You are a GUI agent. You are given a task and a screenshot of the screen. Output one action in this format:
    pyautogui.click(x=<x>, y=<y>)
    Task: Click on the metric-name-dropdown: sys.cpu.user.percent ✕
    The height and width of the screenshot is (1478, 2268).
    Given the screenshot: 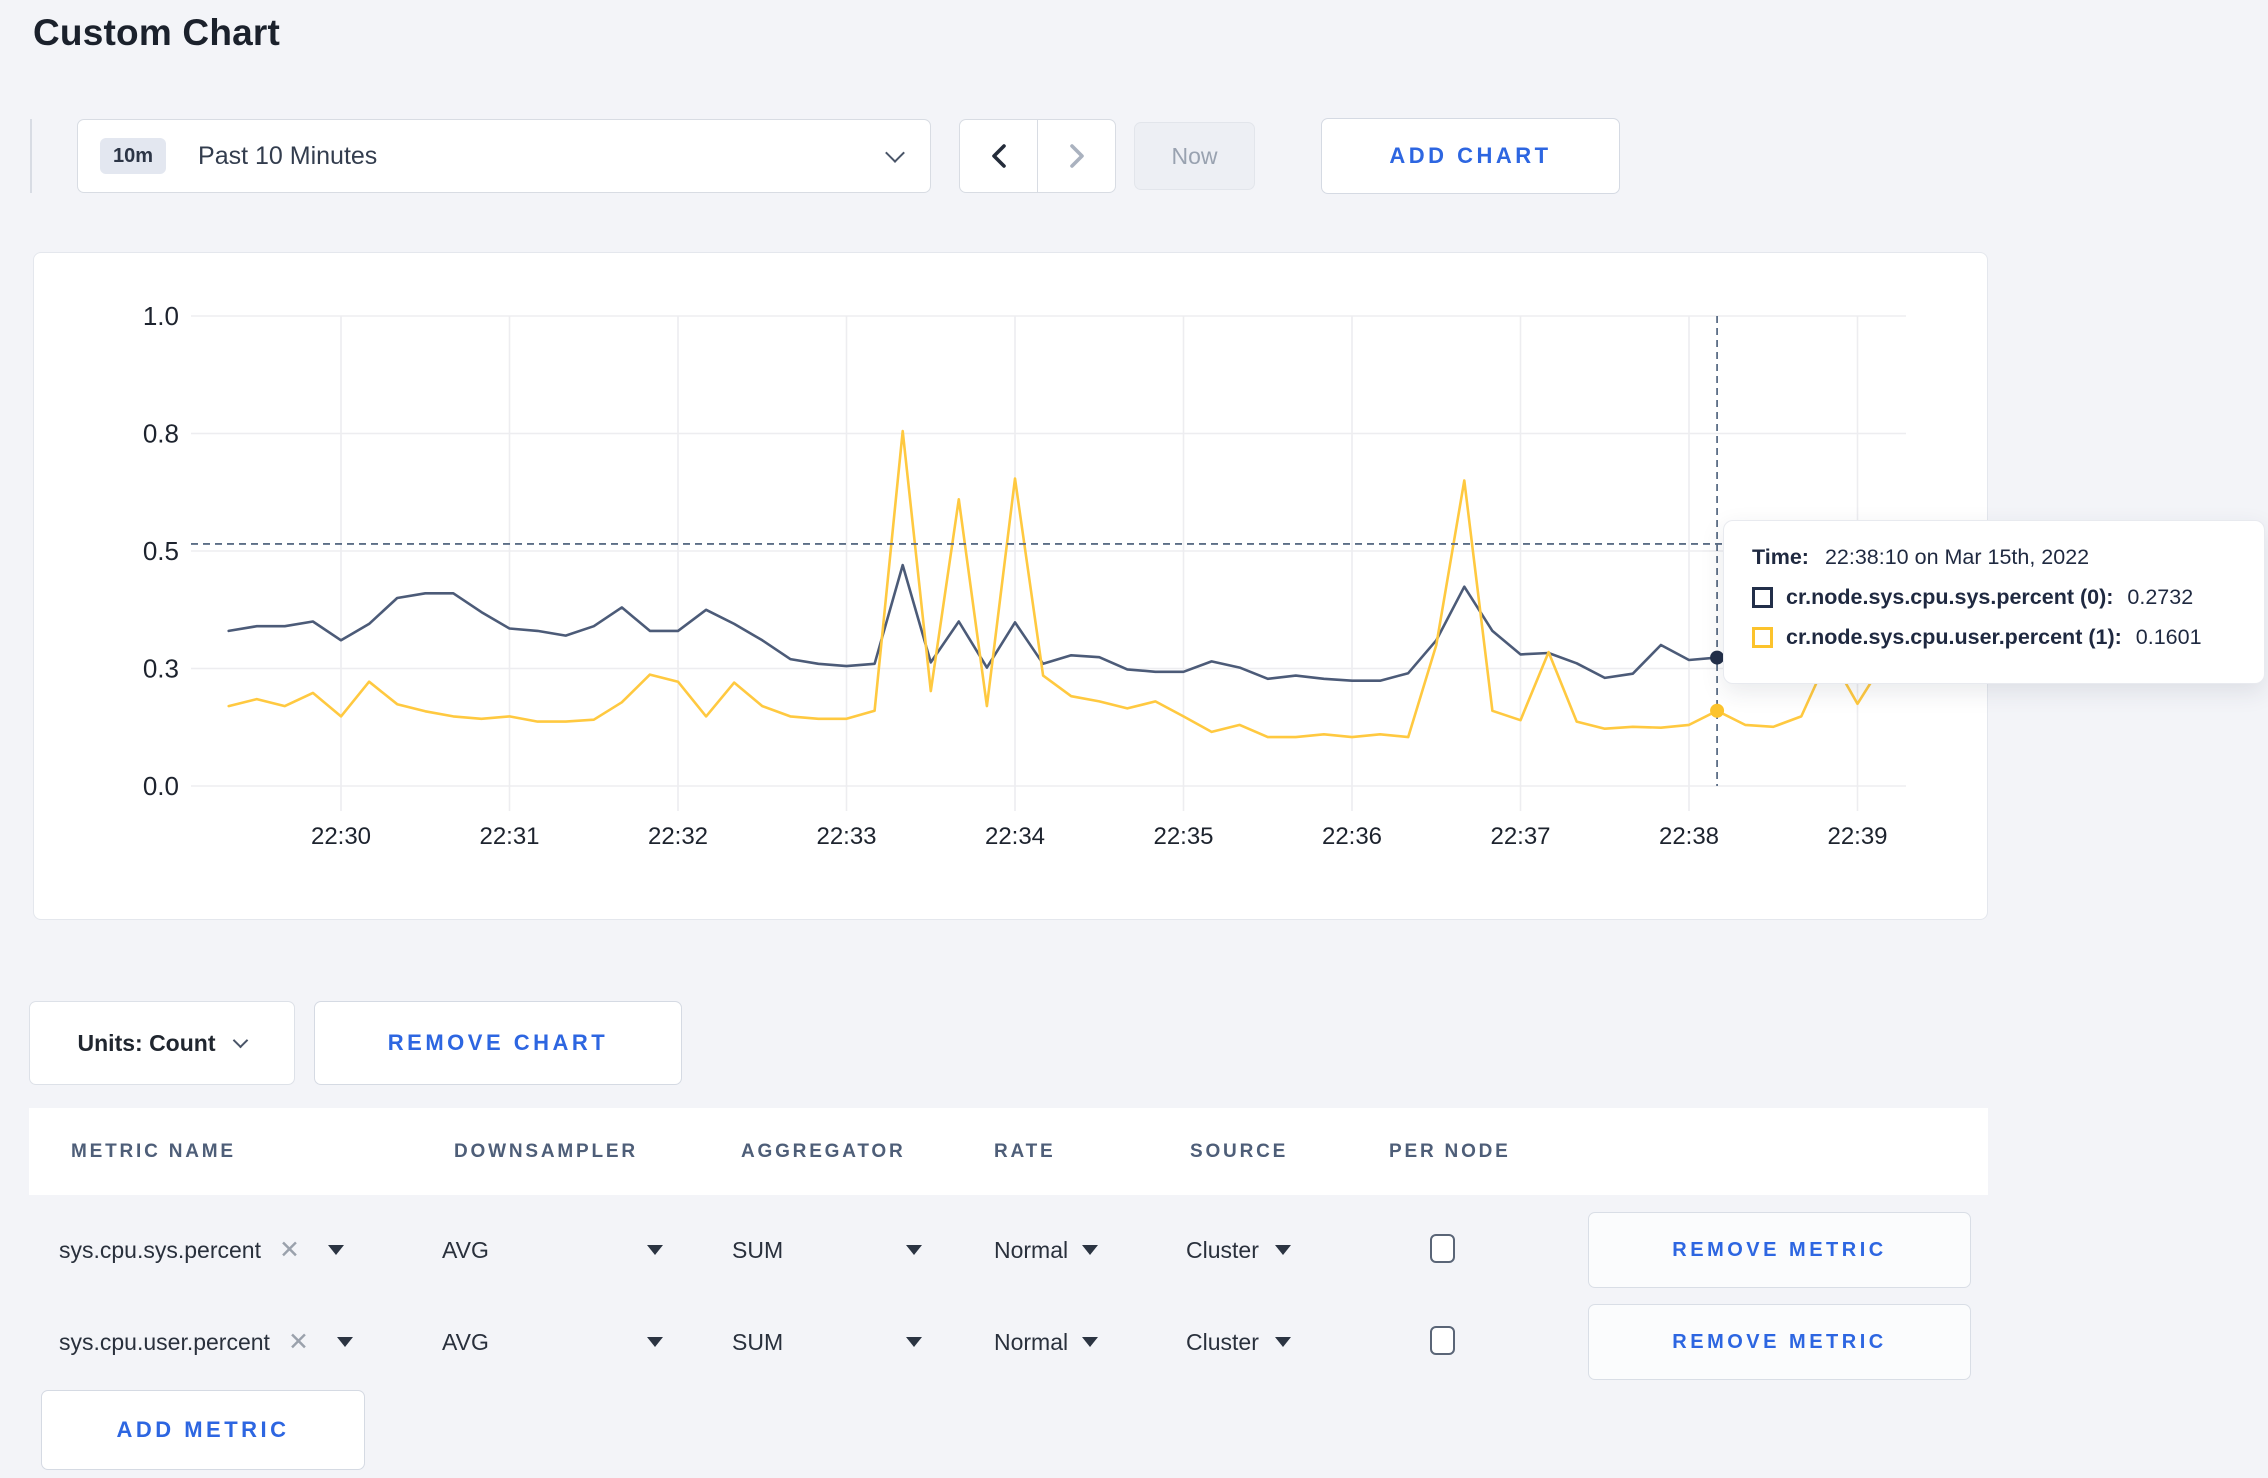 What is the action you would take?
    pyautogui.click(x=206, y=1342)
    